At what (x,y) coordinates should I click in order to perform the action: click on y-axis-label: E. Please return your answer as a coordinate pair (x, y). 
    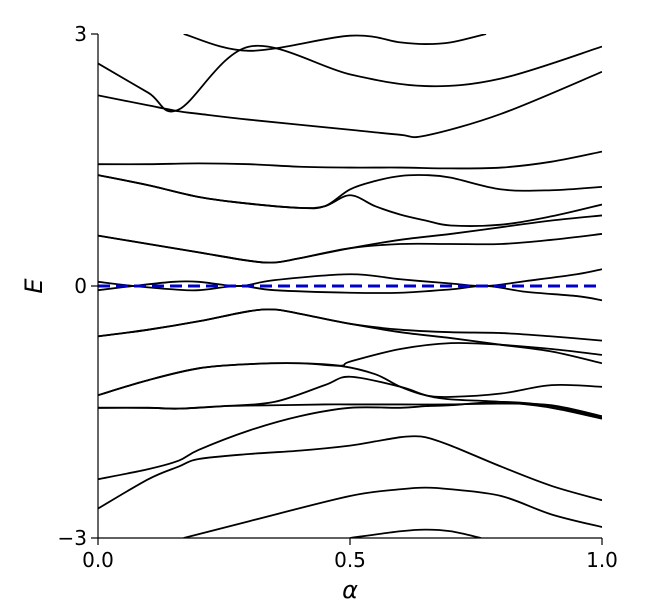
    Looking at the image, I should click on (34, 286).